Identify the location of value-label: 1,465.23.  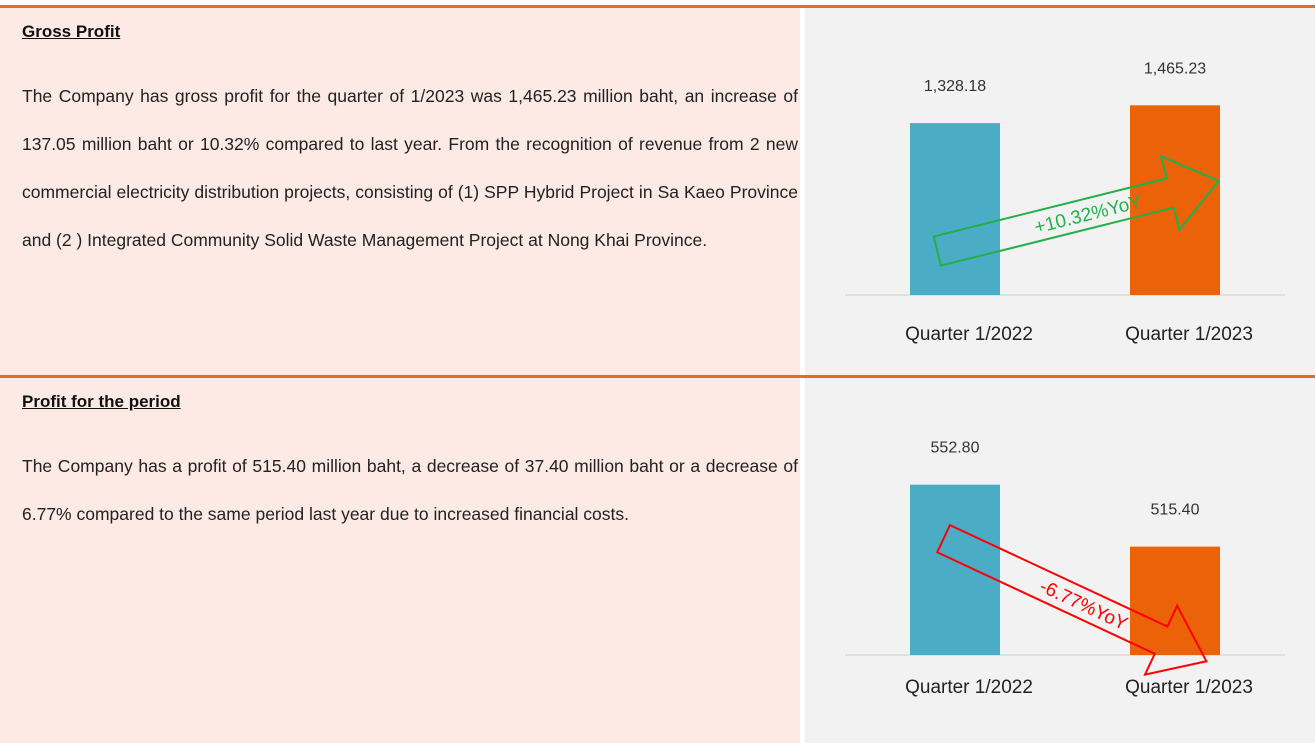
(1175, 68).